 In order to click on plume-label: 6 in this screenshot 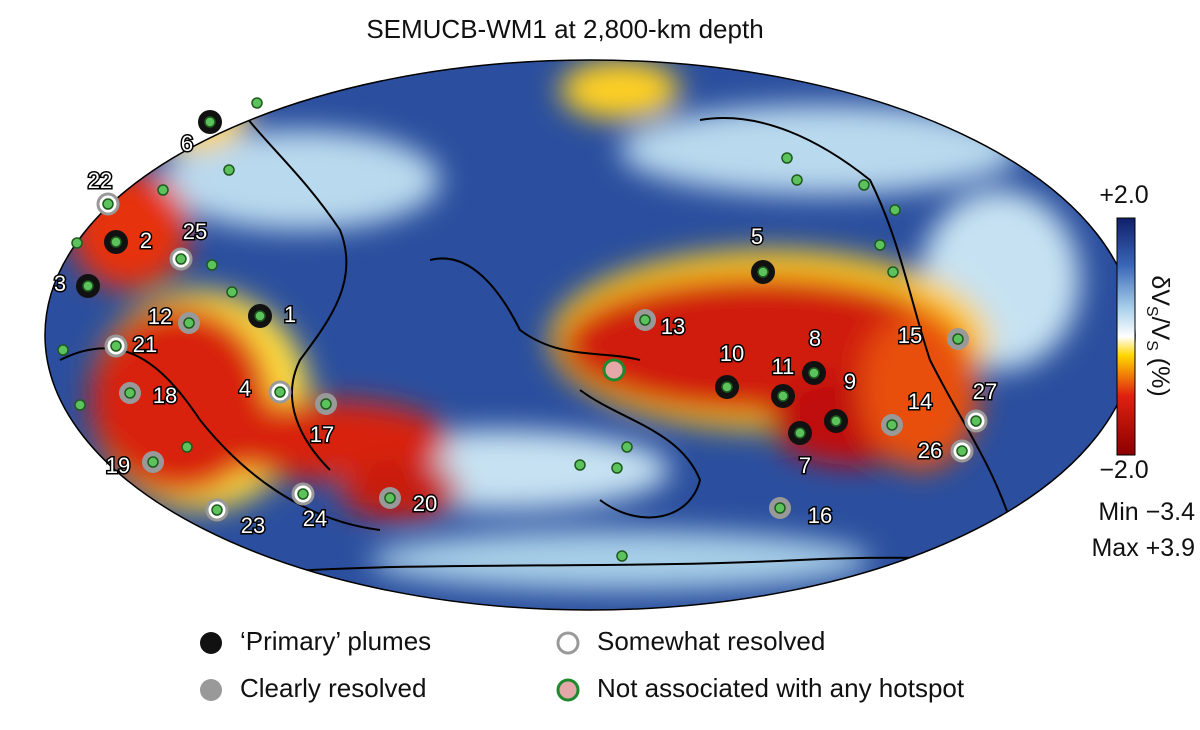, I will do `click(187, 143)`.